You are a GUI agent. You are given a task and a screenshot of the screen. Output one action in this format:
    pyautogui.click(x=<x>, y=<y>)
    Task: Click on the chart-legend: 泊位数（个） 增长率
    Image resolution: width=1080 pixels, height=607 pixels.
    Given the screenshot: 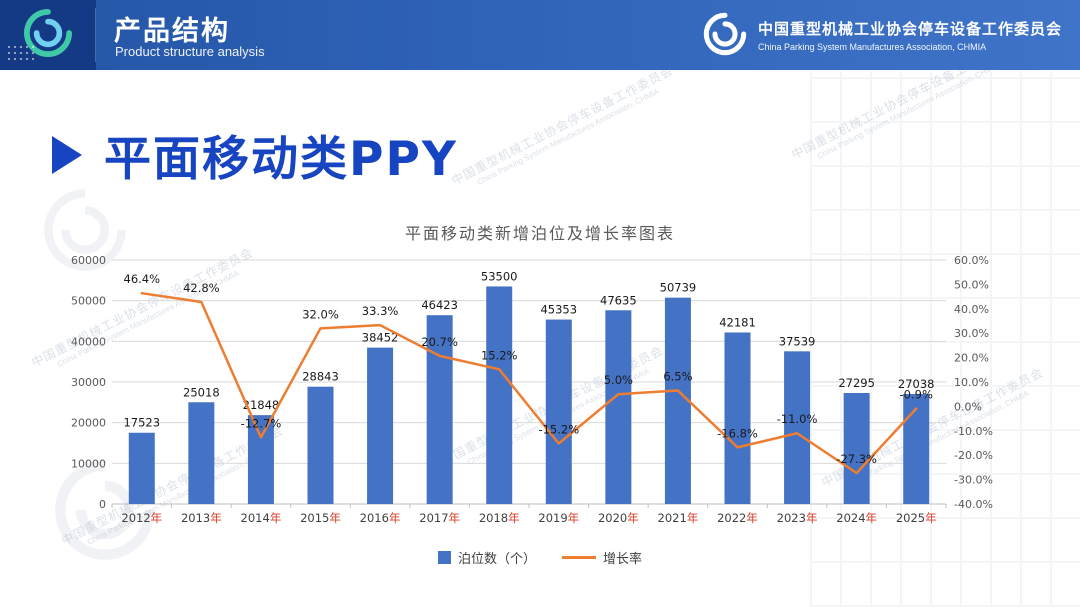 What is the action you would take?
    pyautogui.click(x=540, y=557)
    